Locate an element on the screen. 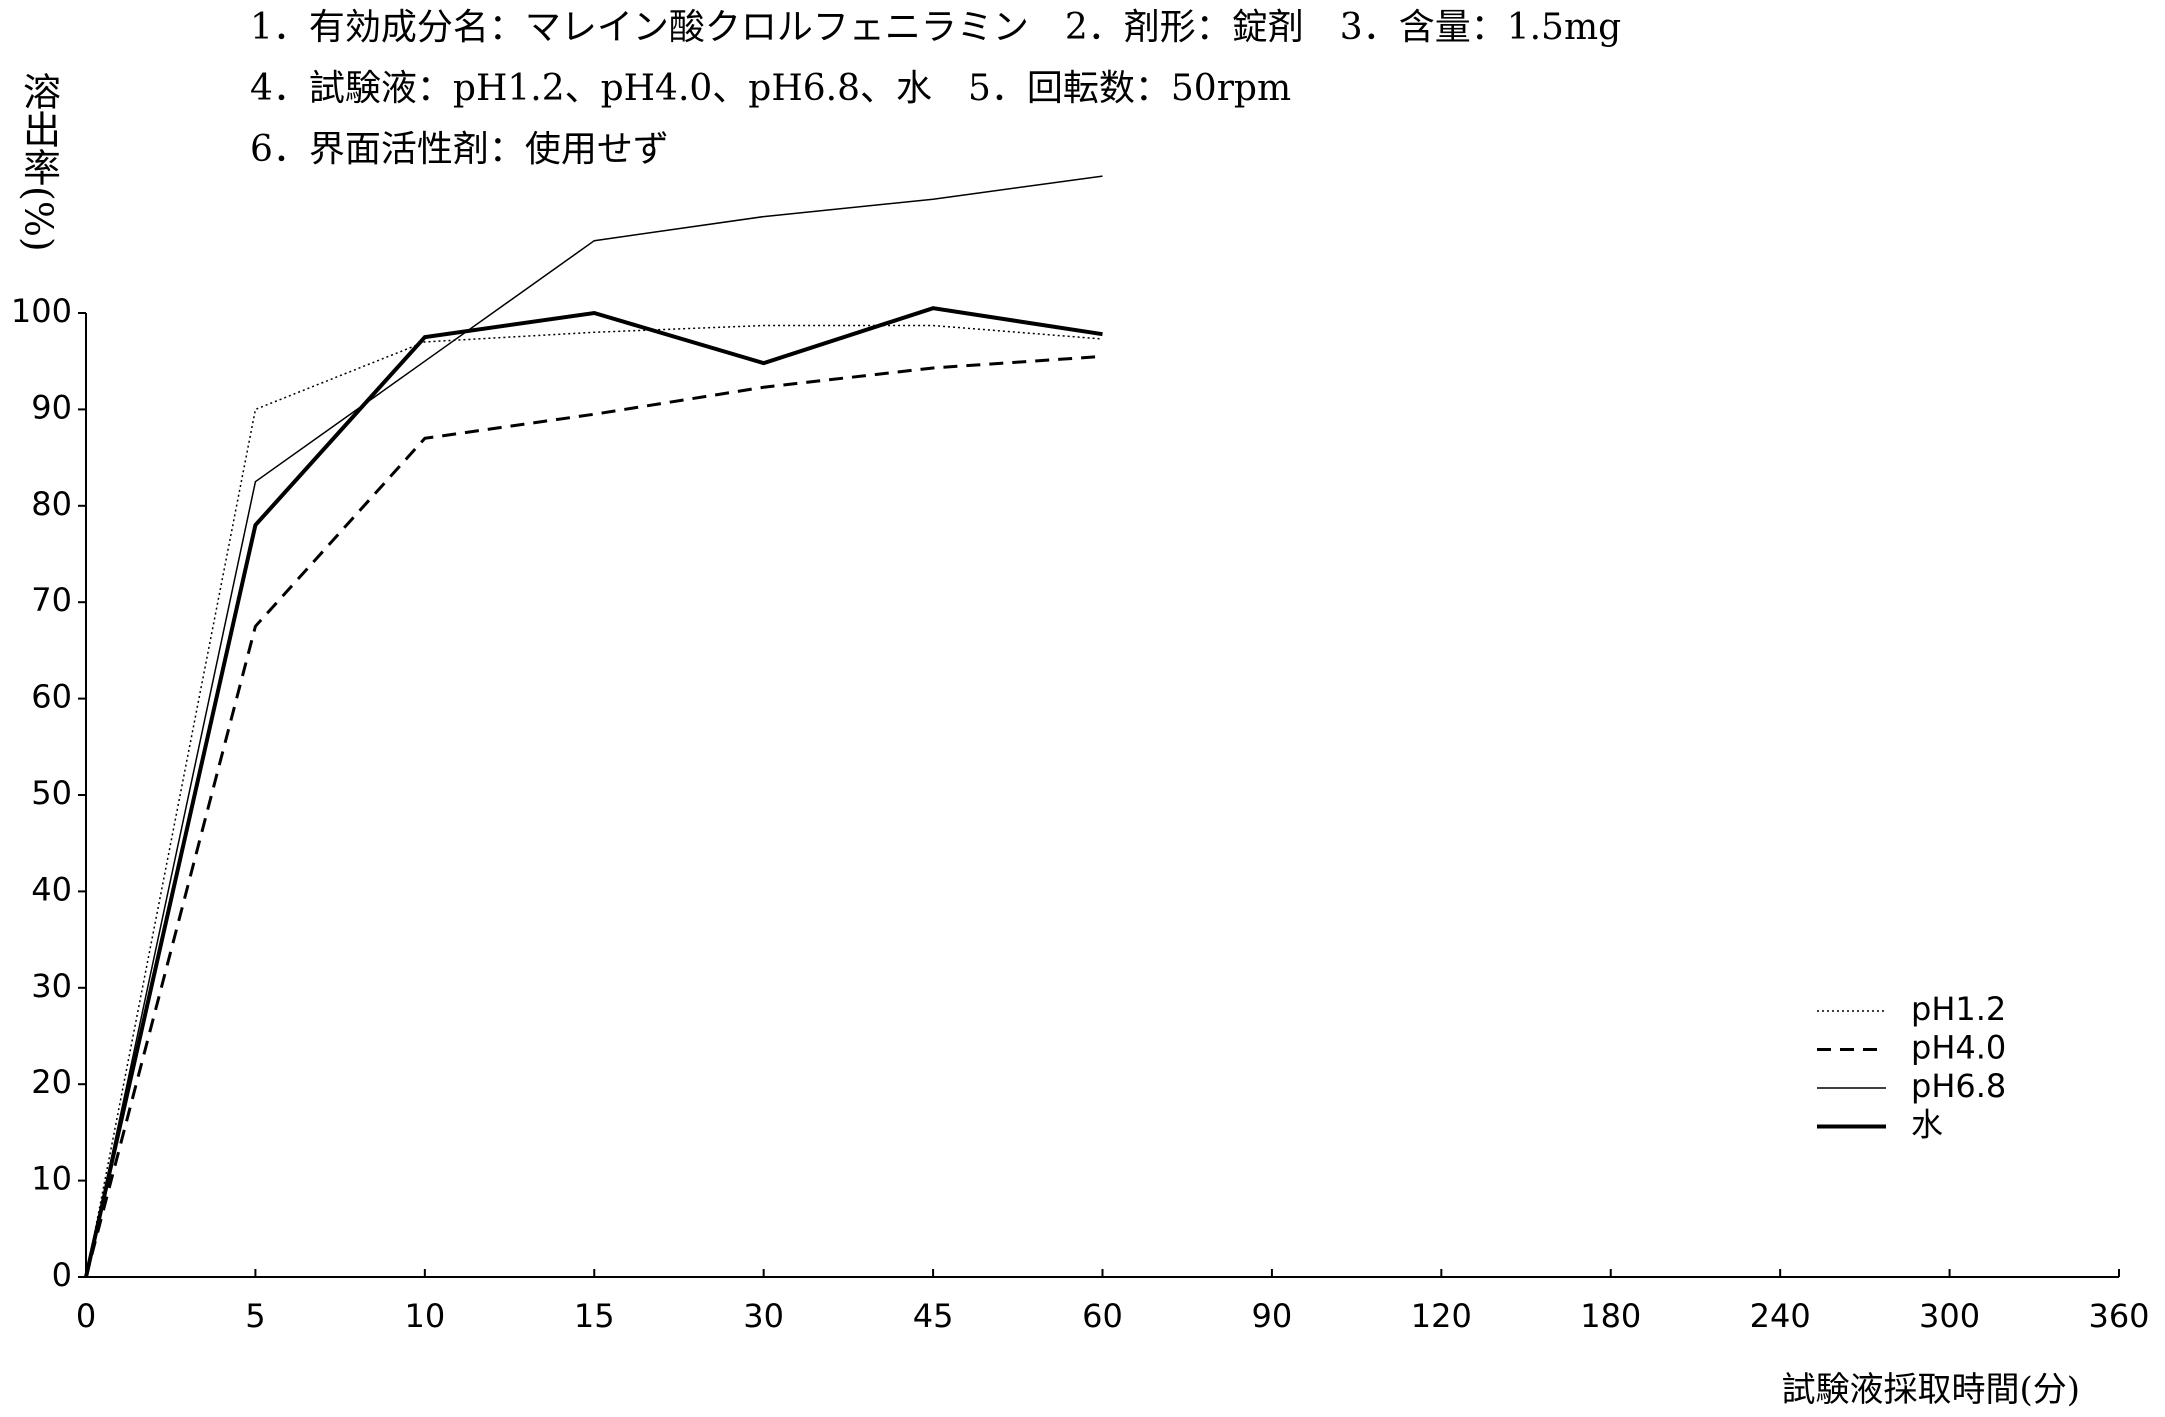 The width and height of the screenshot is (2165, 1417). x-axis-label: 試験液採取時間(分) is located at coordinates (1930, 1390).